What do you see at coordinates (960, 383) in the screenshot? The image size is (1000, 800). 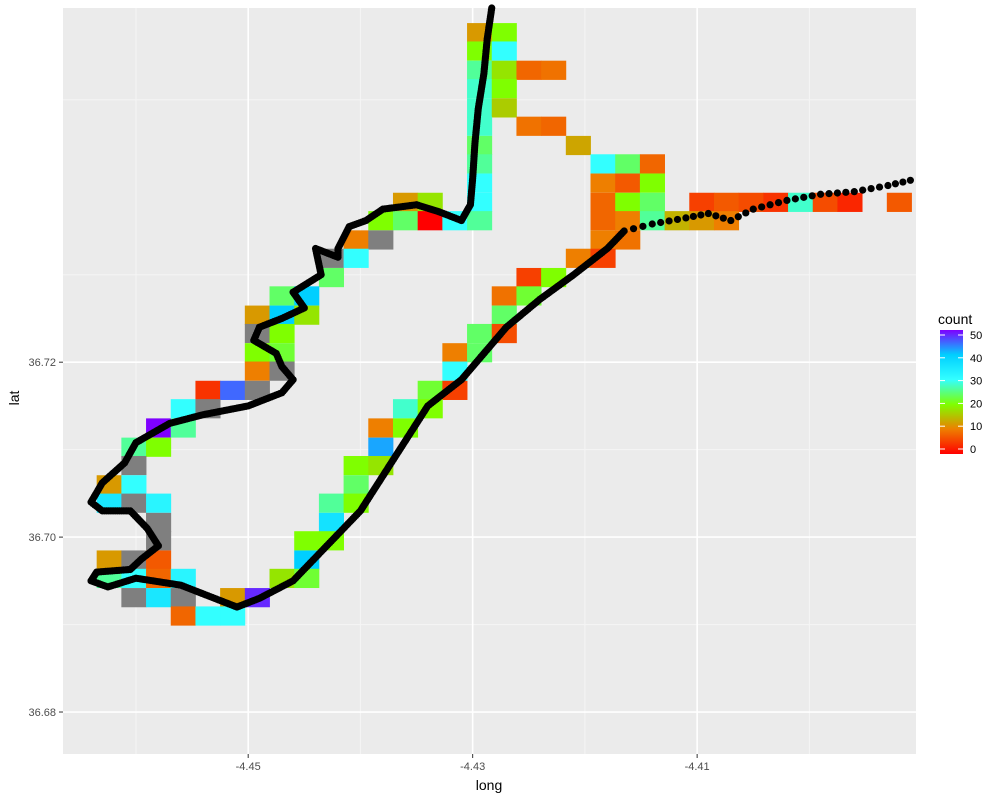 I see `legend: count 0 10 20 30 40 50` at bounding box center [960, 383].